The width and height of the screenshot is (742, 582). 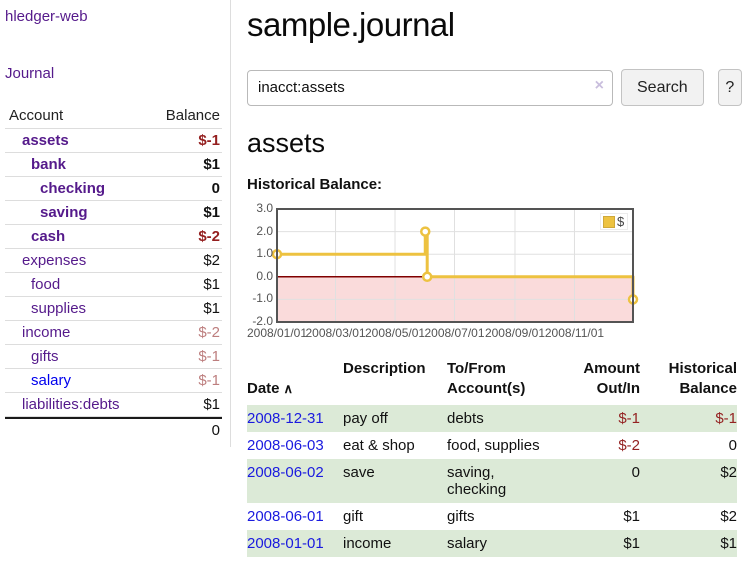 What do you see at coordinates (461, 516) in the screenshot?
I see `transaction-accounts: gifts` at bounding box center [461, 516].